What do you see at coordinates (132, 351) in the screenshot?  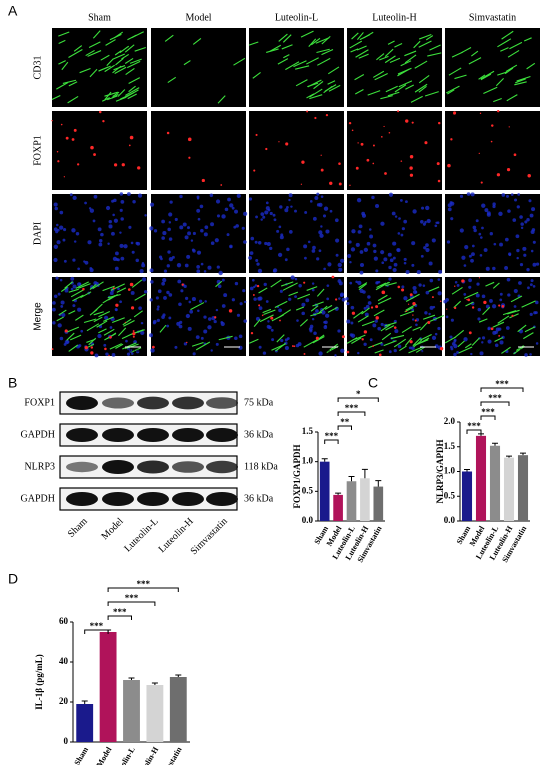 I see `scale-bar-label: 200 μm` at bounding box center [132, 351].